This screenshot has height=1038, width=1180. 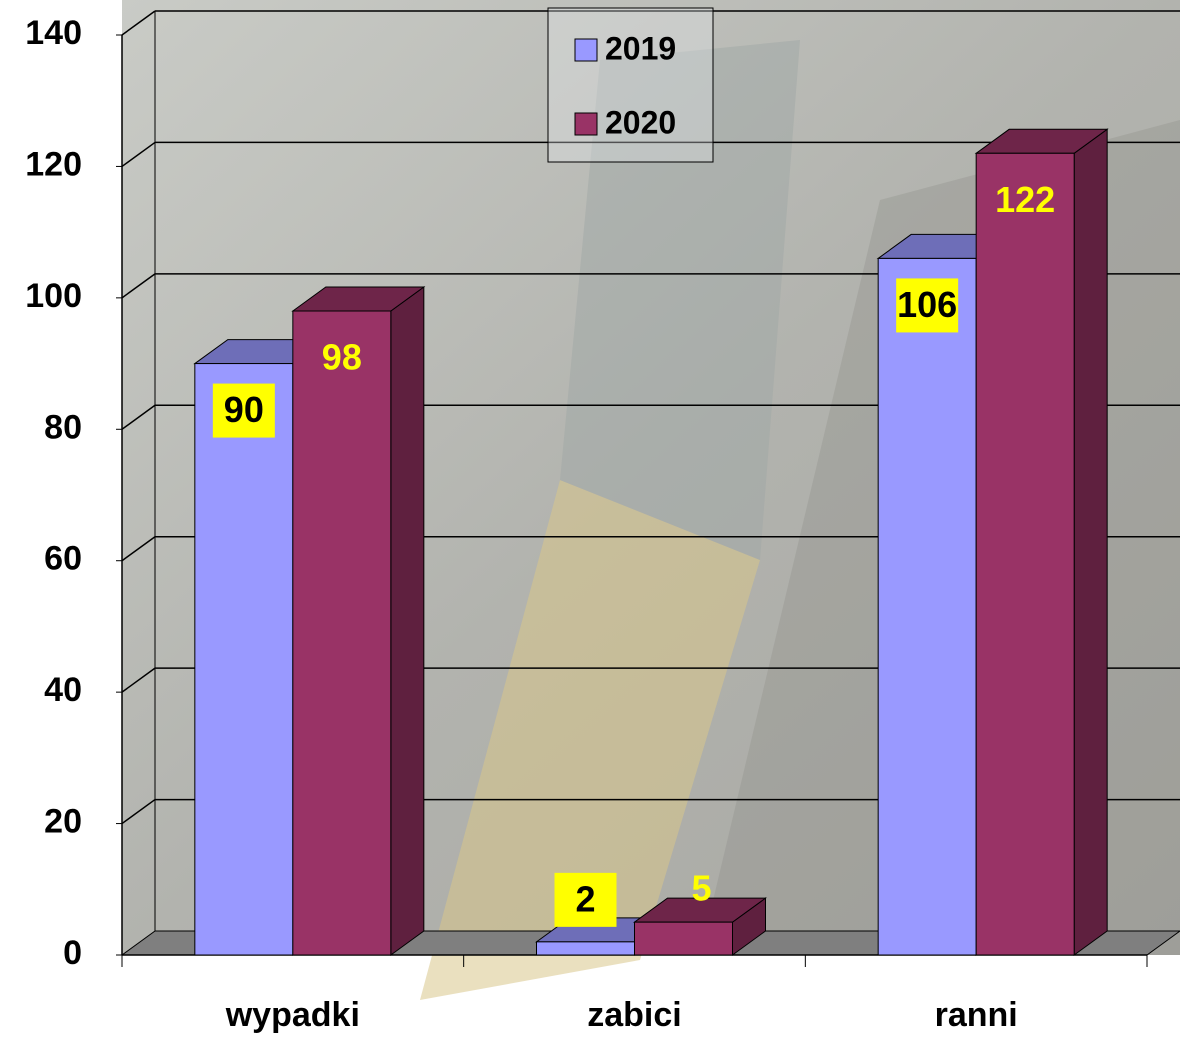 What do you see at coordinates (1025, 199) in the screenshot?
I see `value-label: 122` at bounding box center [1025, 199].